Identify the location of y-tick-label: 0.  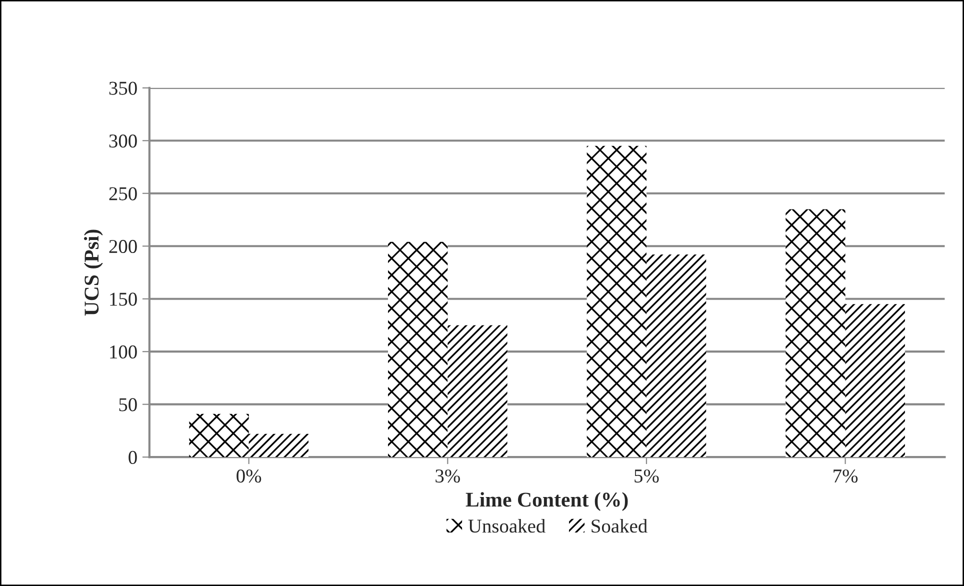
(132, 457).